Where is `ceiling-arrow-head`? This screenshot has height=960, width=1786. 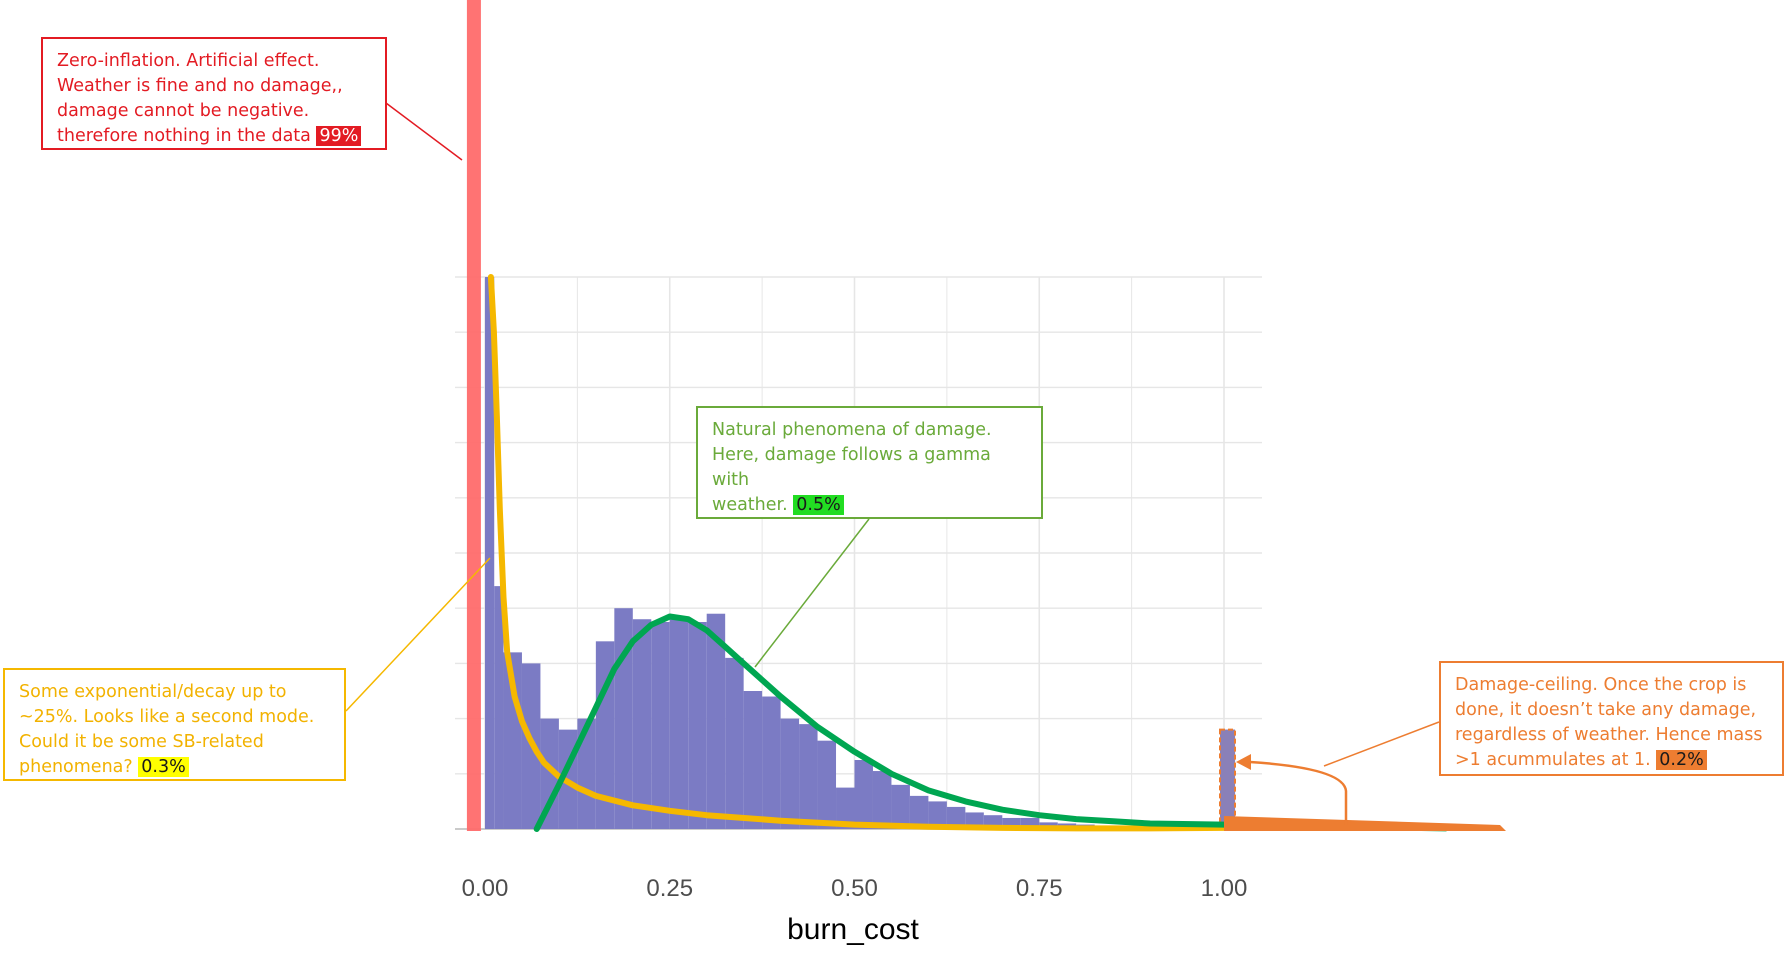 ceiling-arrow-head is located at coordinates (1243, 762).